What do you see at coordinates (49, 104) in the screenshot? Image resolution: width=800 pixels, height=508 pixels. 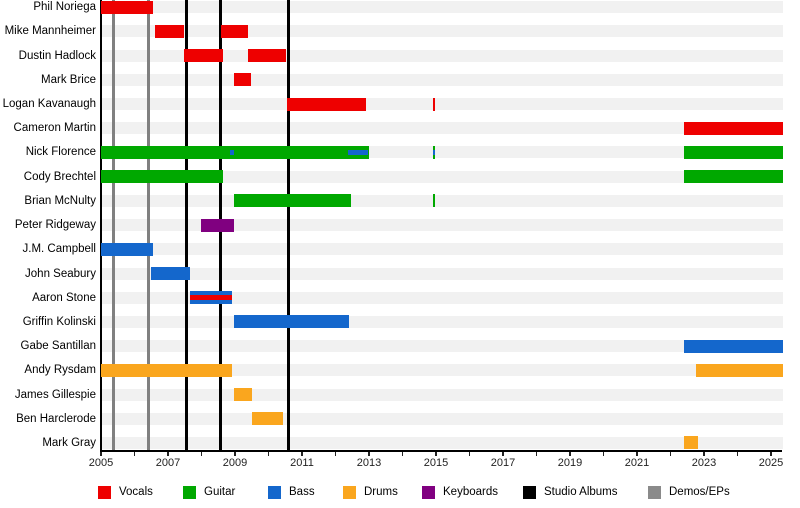 I see `member-label: Logan Kavanaugh` at bounding box center [49, 104].